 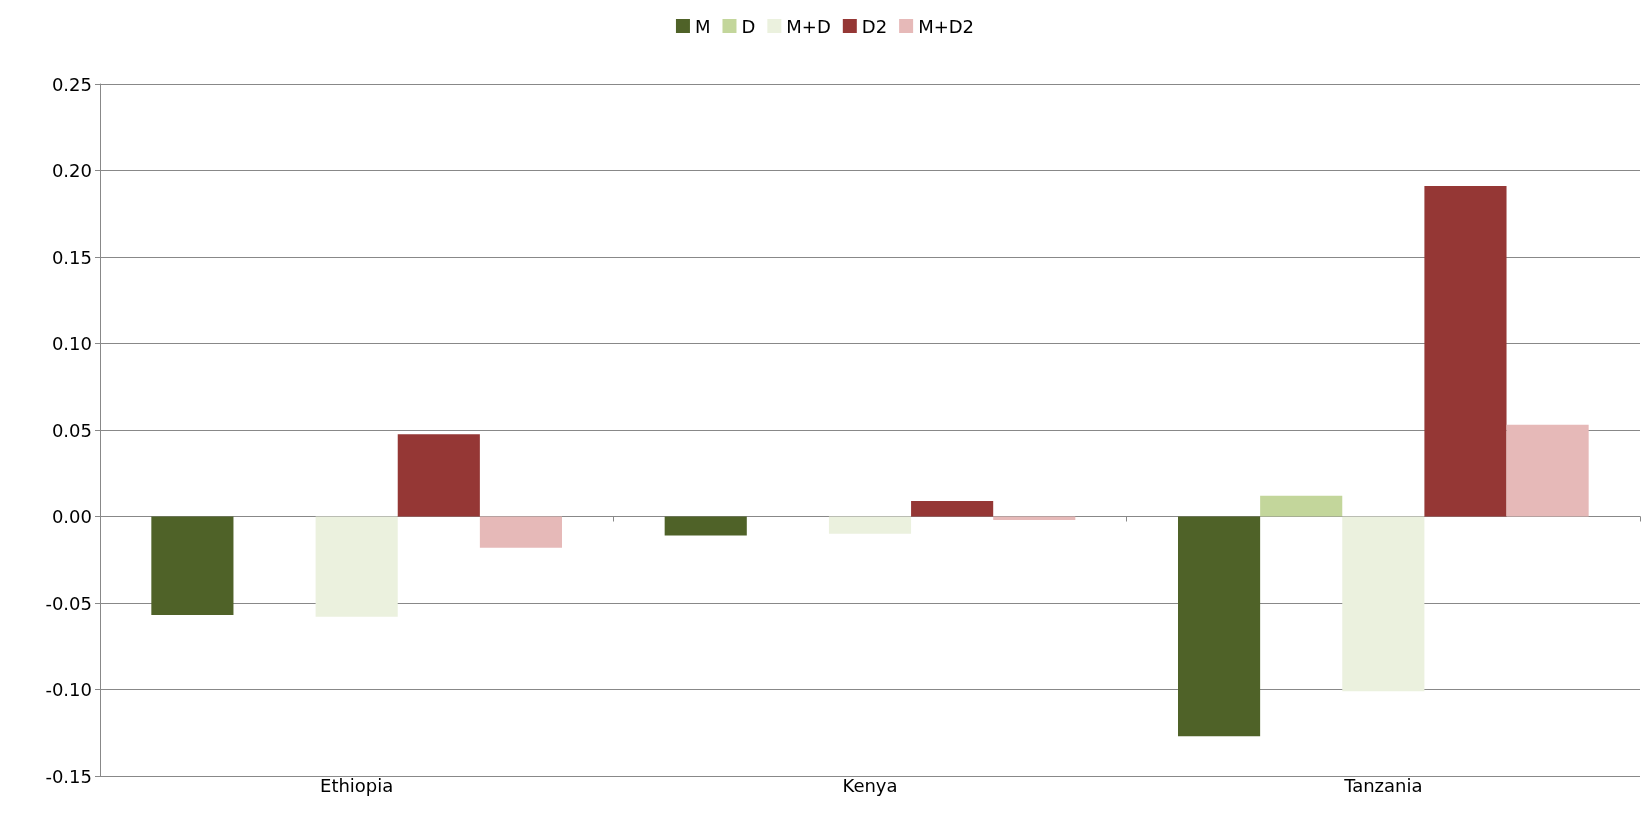 I want to click on y-tick-label: 0.00, so click(x=71, y=516).